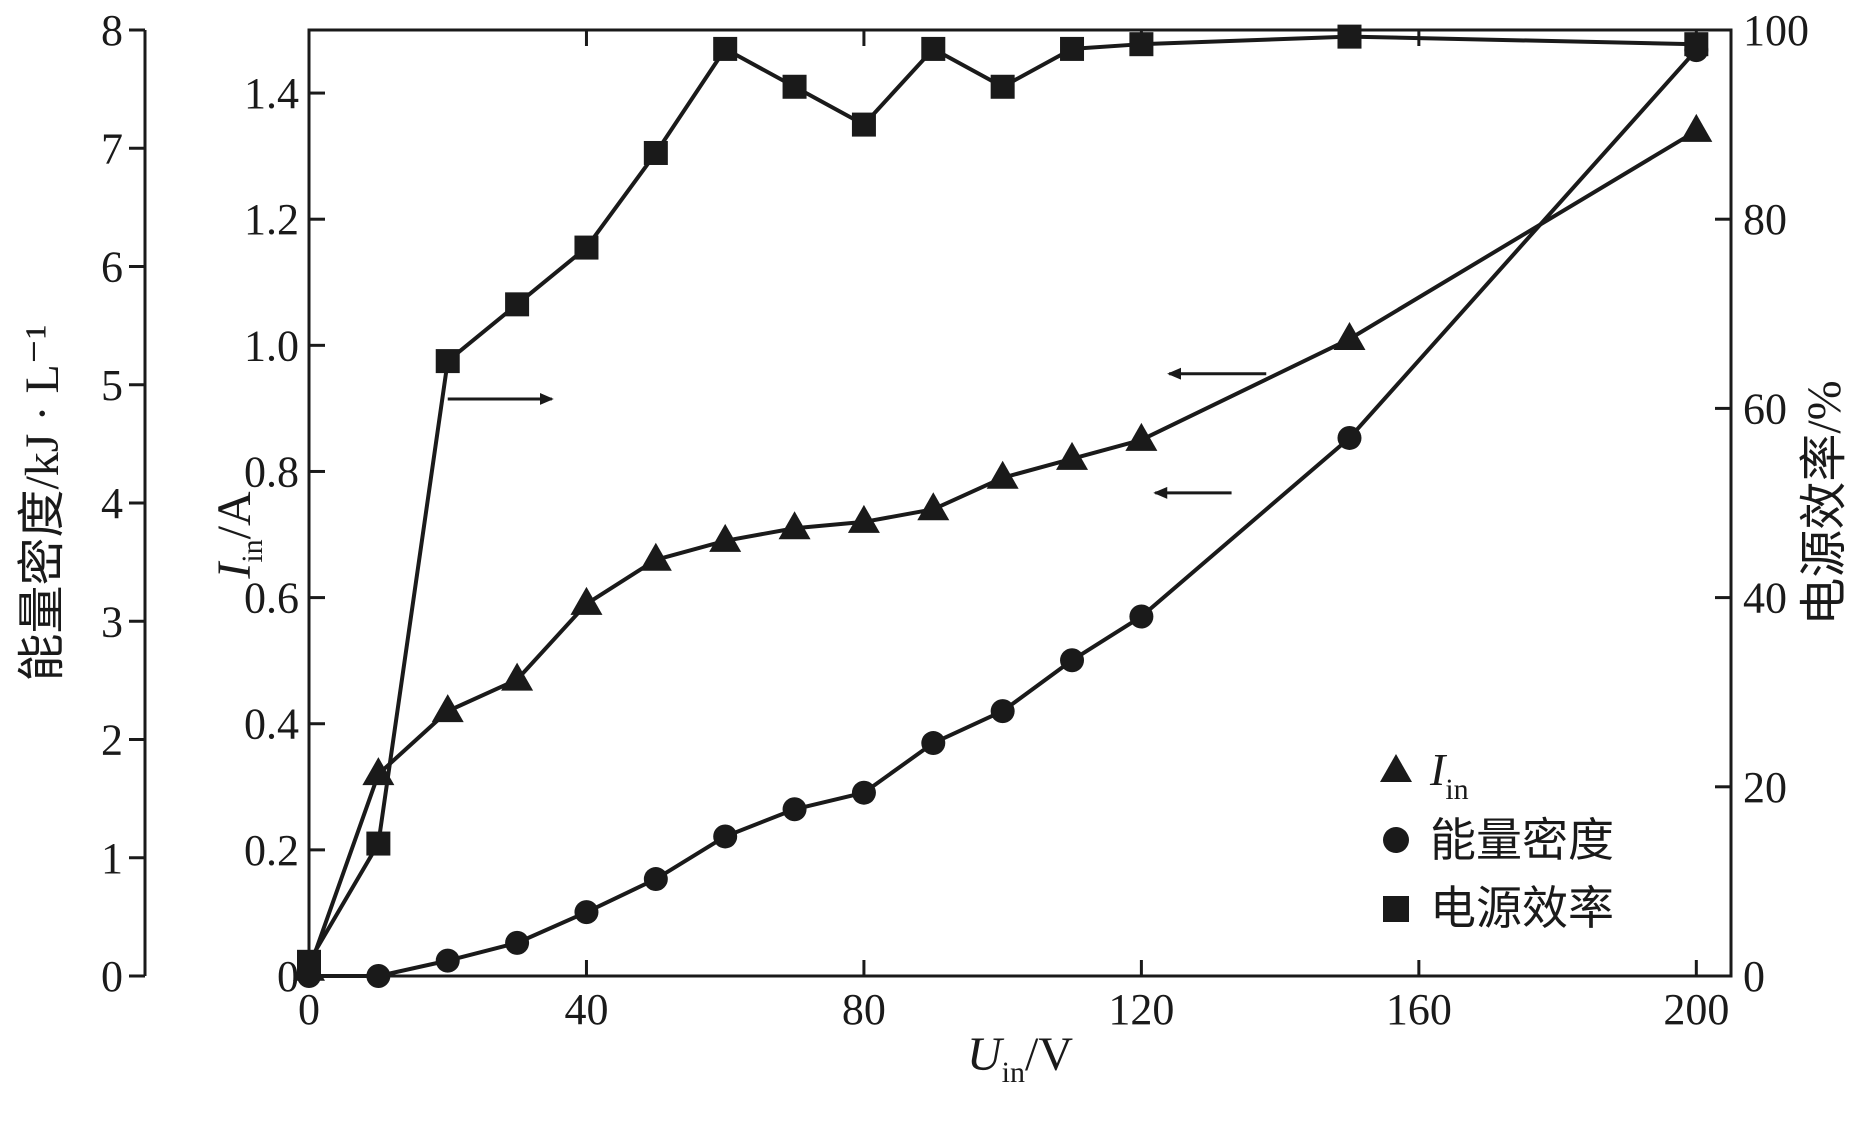 Image resolution: width=1873 pixels, height=1135 pixels. I want to click on current-tick-label: 1.2, so click(271, 219).